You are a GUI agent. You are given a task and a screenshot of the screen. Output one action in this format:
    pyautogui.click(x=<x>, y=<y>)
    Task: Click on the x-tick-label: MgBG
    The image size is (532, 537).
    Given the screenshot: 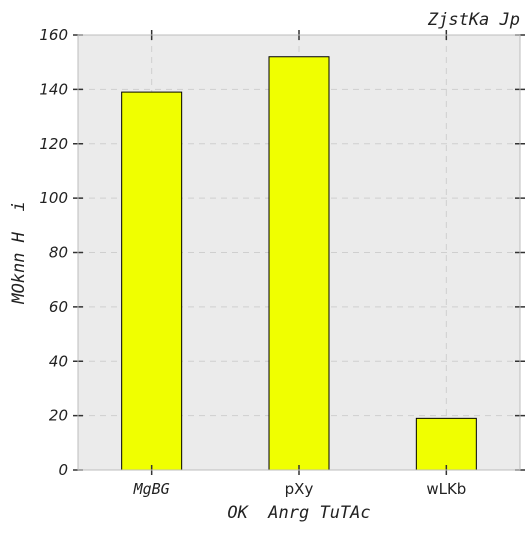 What is the action you would take?
    pyautogui.click(x=151, y=489)
    